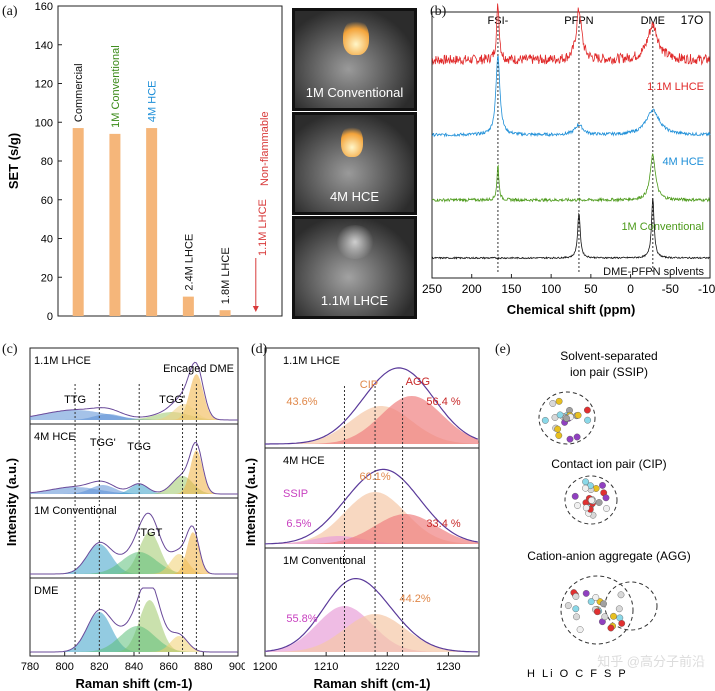 This screenshot has width=715, height=691. Describe the element at coordinates (369, 385) in the screenshot. I see `band-label: CIP` at that location.